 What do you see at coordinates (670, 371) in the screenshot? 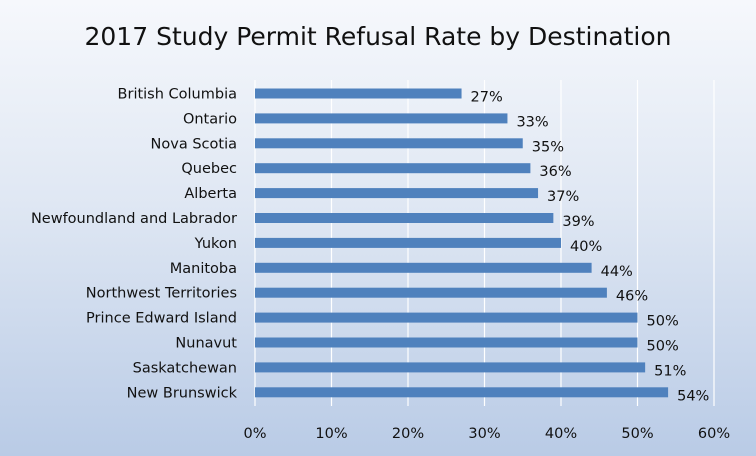
I see `data-label: 51%` at bounding box center [670, 371].